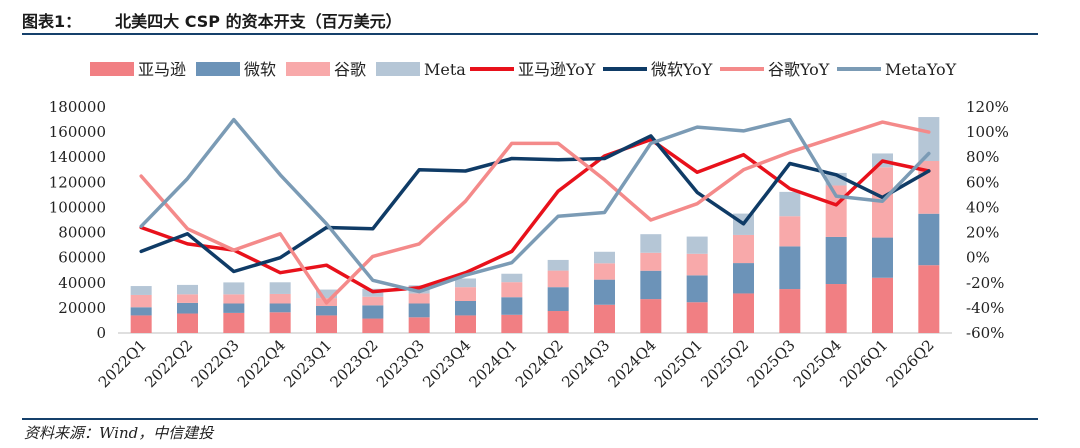  What do you see at coordinates (978, 258) in the screenshot?
I see `right-axis-tick-label: 0%` at bounding box center [978, 258].